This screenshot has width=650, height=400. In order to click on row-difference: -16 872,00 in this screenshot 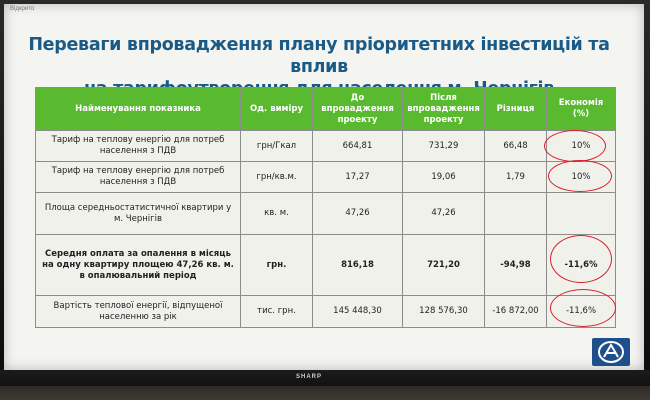, I will do `click(515, 311)`.